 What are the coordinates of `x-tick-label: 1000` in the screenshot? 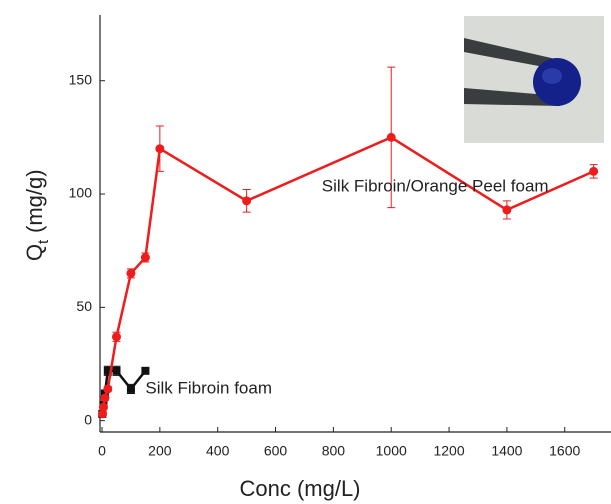 It's located at (391, 451).